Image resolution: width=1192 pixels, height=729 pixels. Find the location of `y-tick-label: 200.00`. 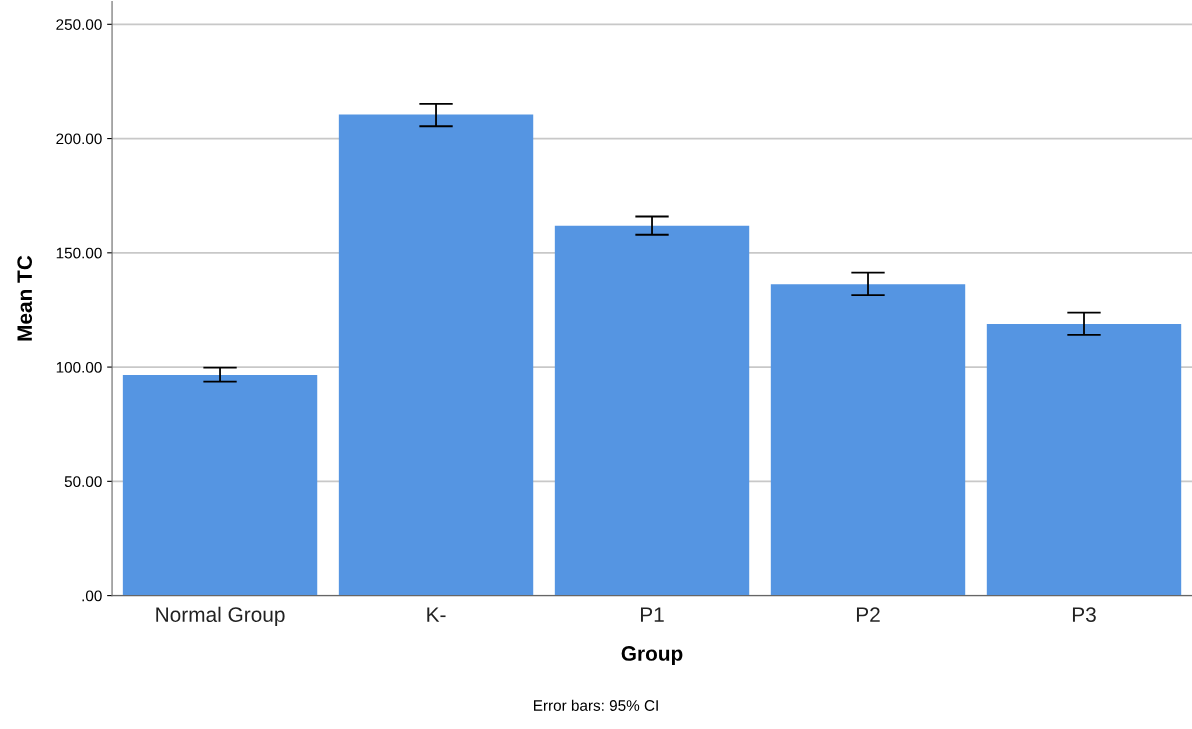

y-tick-label: 200.00 is located at coordinates (79, 139).